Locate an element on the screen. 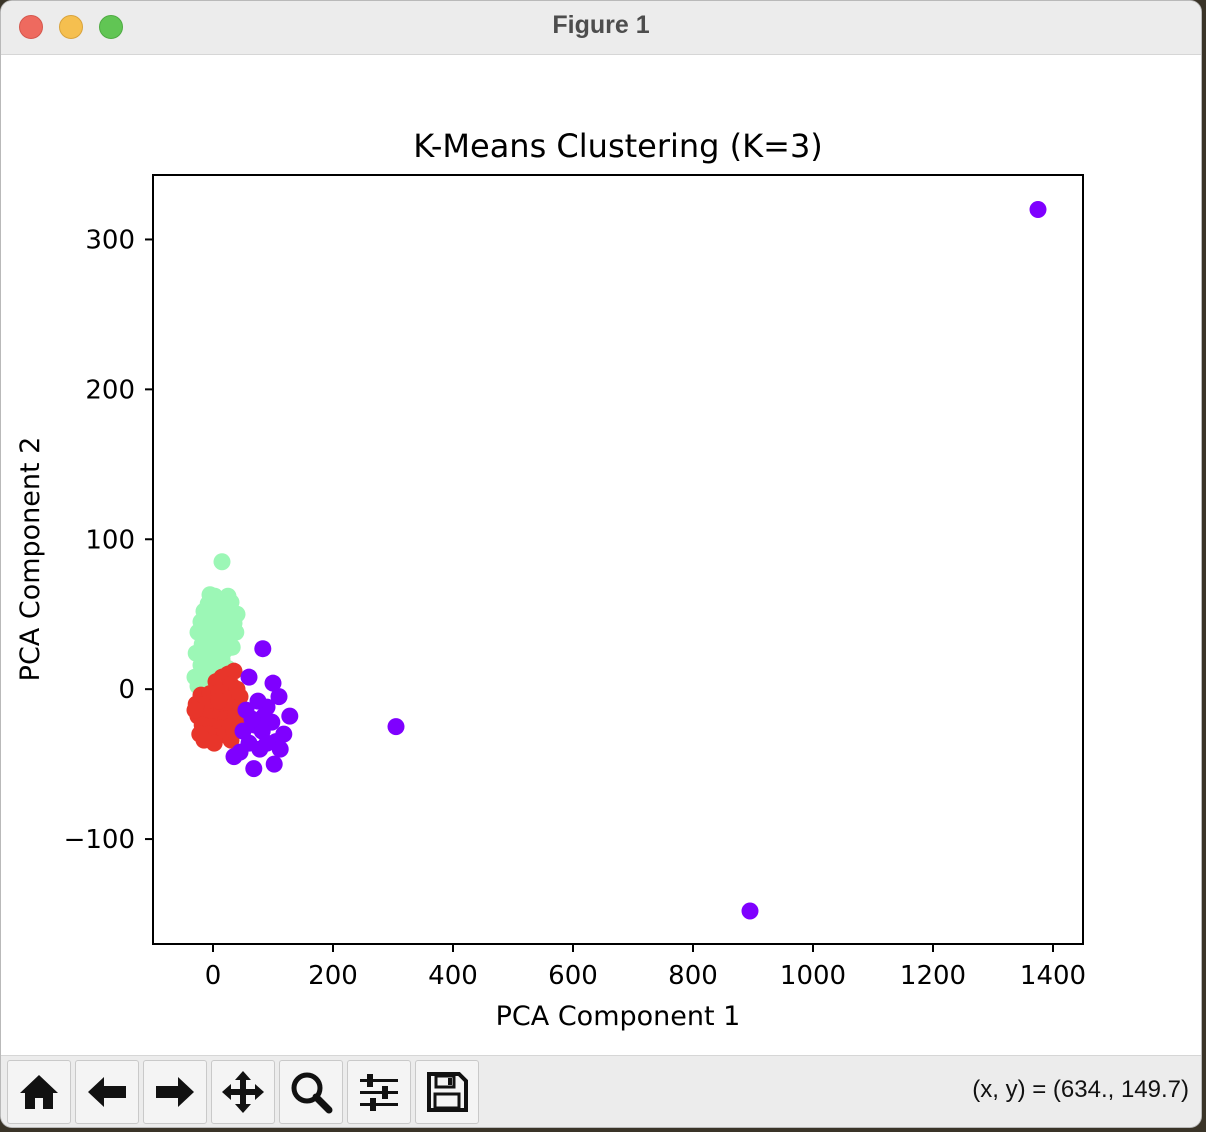  x-axis-ticks: 0 200 400 600 800 1000 1200 1400 is located at coordinates (645, 967).